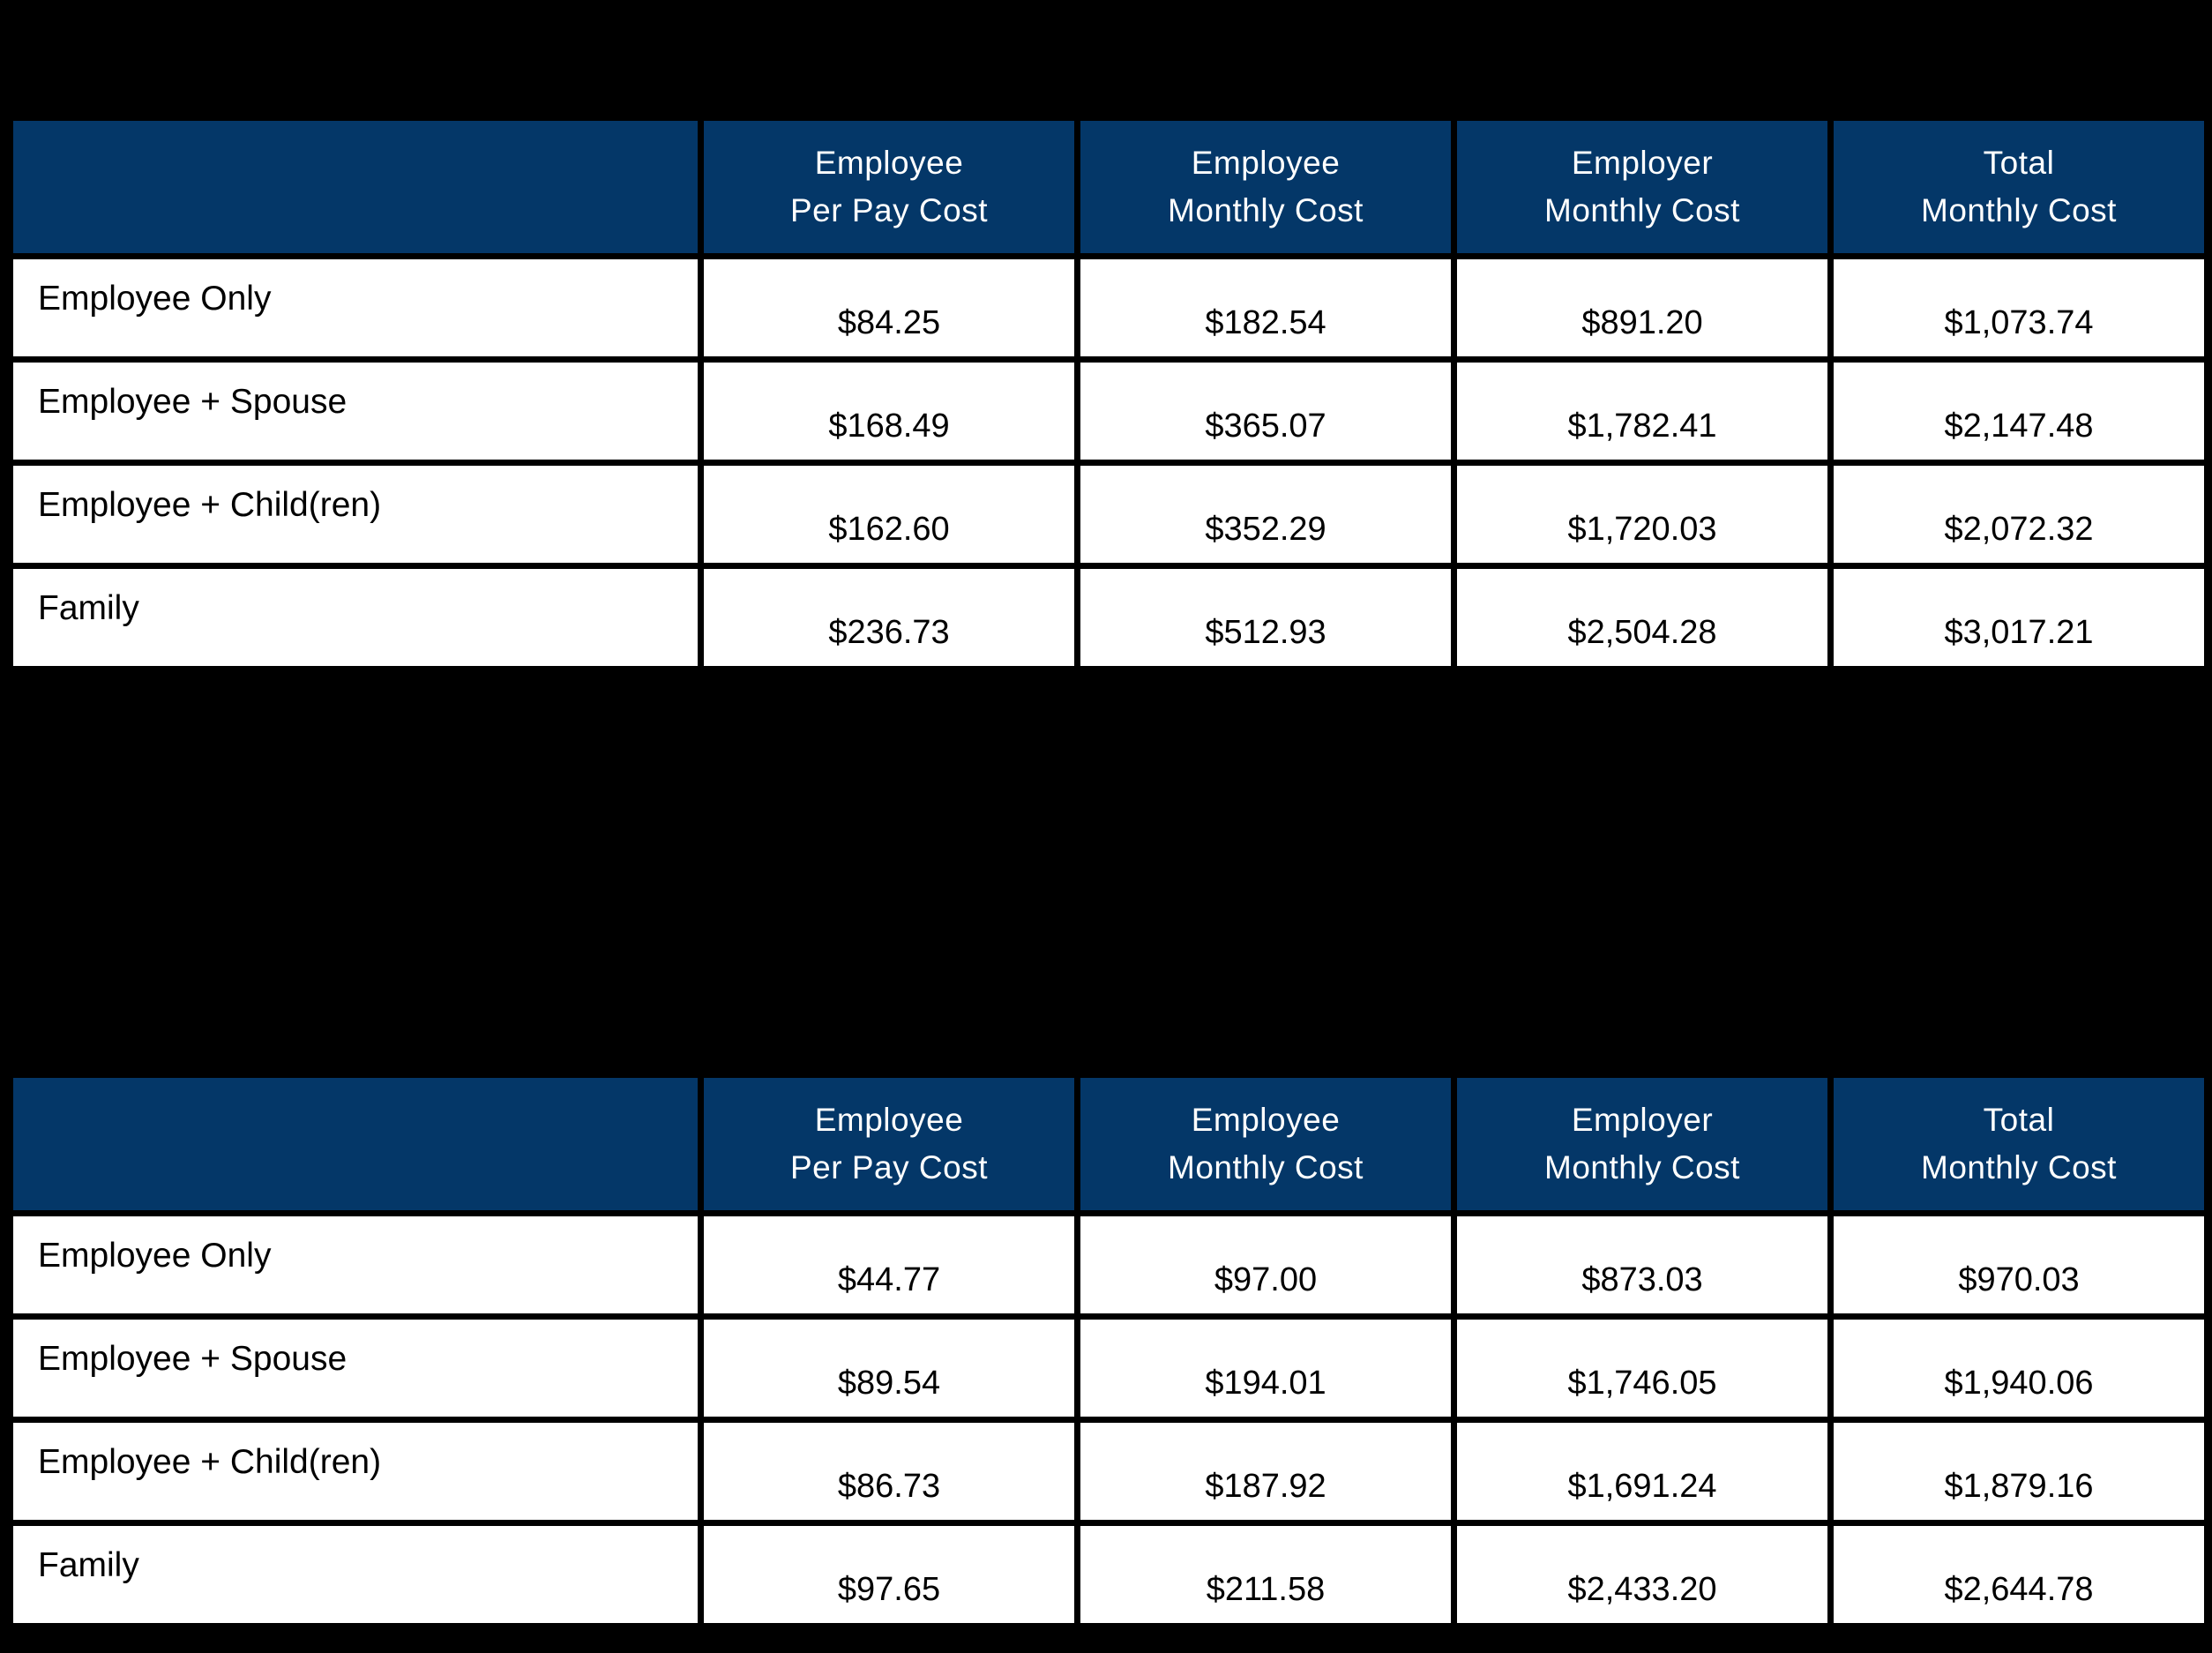 Image resolution: width=2212 pixels, height=1653 pixels. I want to click on table-1-header-employee-per-pay-cost: Employee Per Pay Cost, so click(889, 187).